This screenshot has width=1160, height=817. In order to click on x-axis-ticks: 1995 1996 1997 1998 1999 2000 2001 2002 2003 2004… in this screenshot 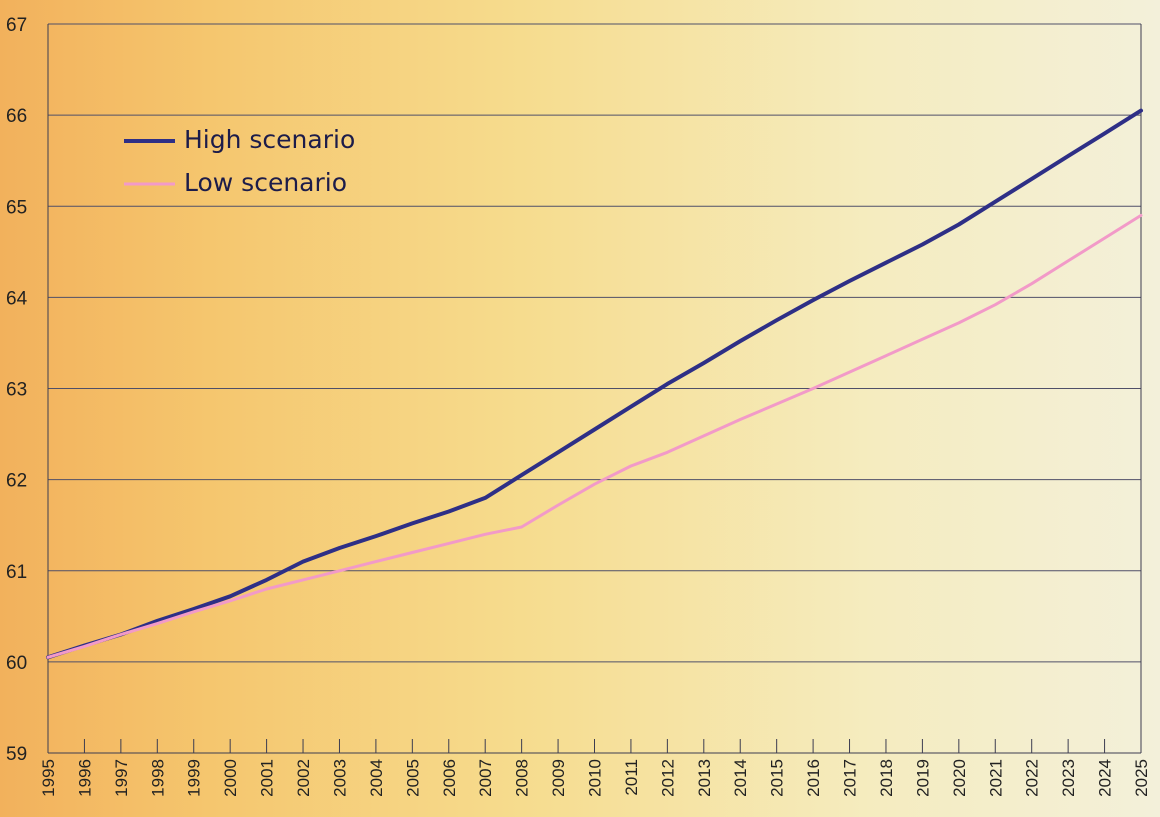, I will do `click(595, 768)`.